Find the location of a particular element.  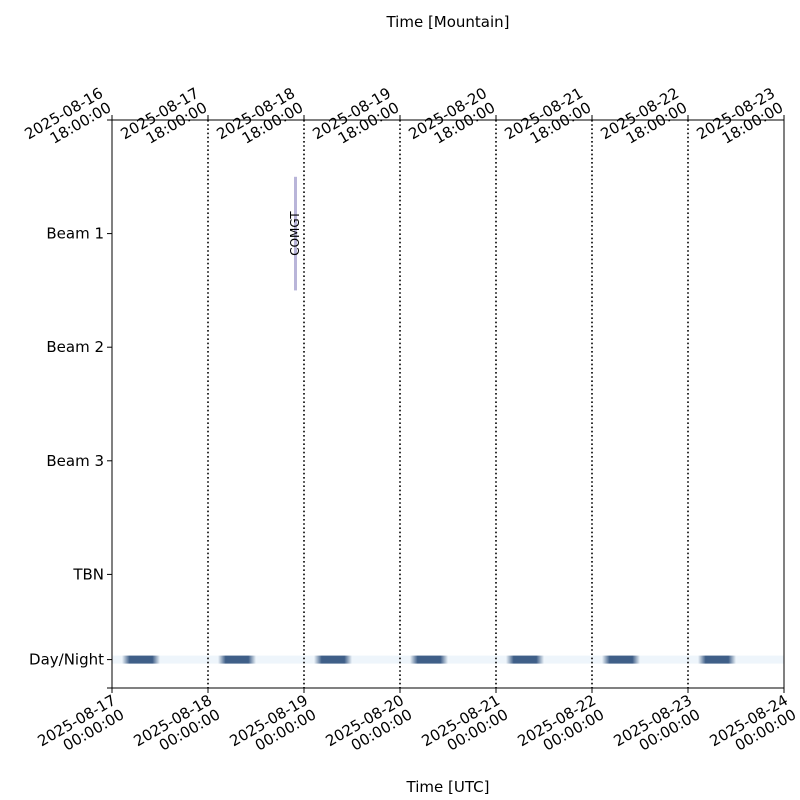

x2-axis-title: Time [Mountain] is located at coordinates (447, 22).